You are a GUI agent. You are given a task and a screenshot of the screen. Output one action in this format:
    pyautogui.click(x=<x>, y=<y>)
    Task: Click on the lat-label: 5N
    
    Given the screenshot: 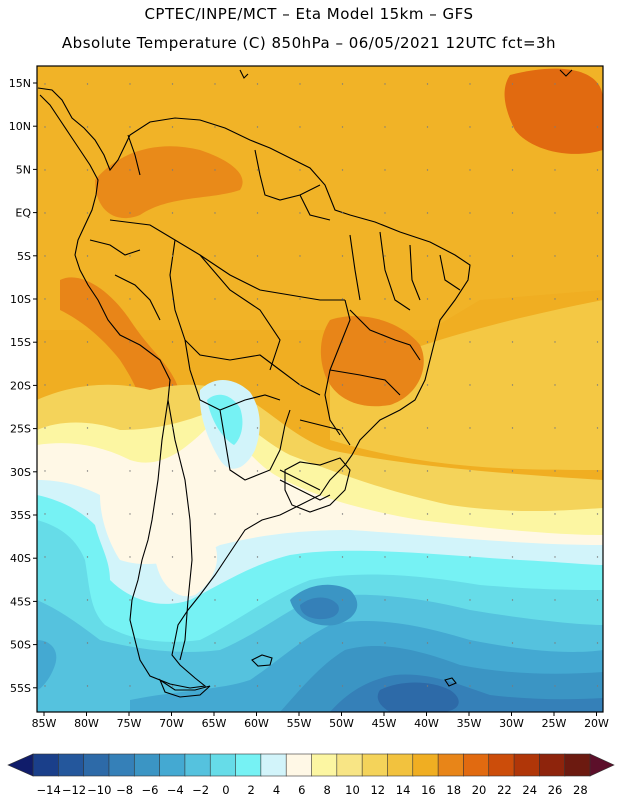 What is the action you would take?
    pyautogui.click(x=23, y=169)
    